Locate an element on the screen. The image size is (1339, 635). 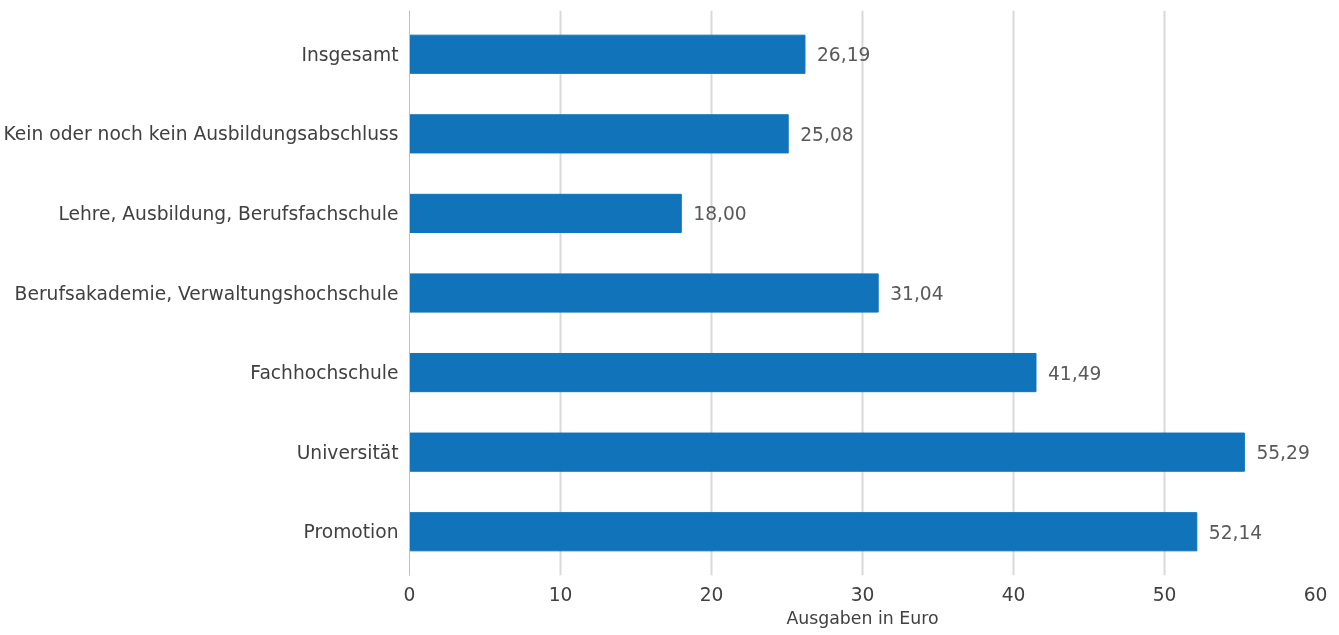
y-tick-label: Universität is located at coordinates (347, 452).